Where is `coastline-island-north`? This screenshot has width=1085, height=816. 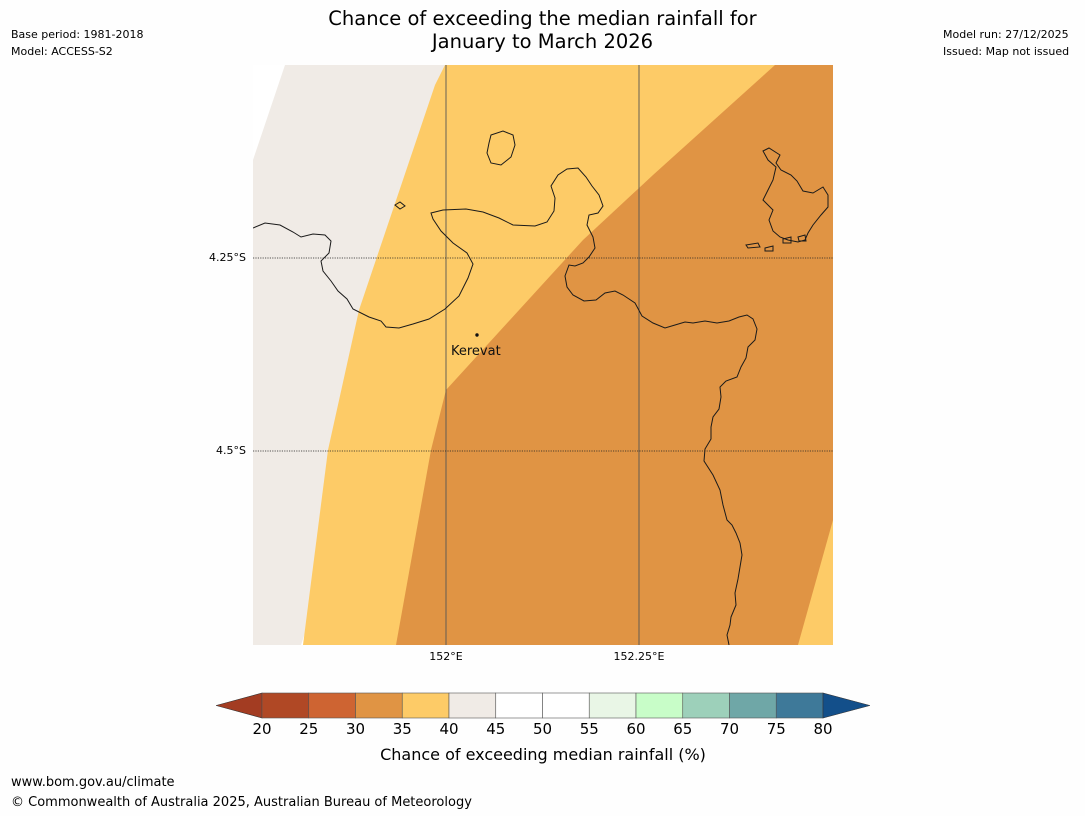 coastline-island-north is located at coordinates (501, 148).